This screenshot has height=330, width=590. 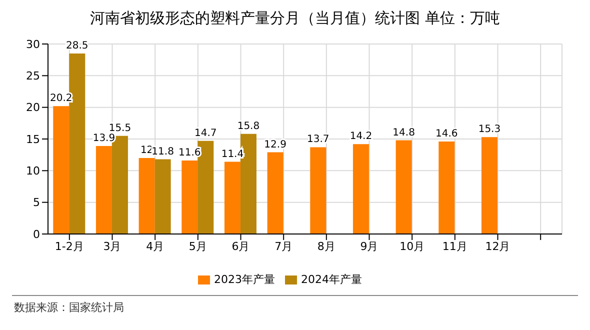 I want to click on x-tick-label: 7月, so click(x=283, y=246).